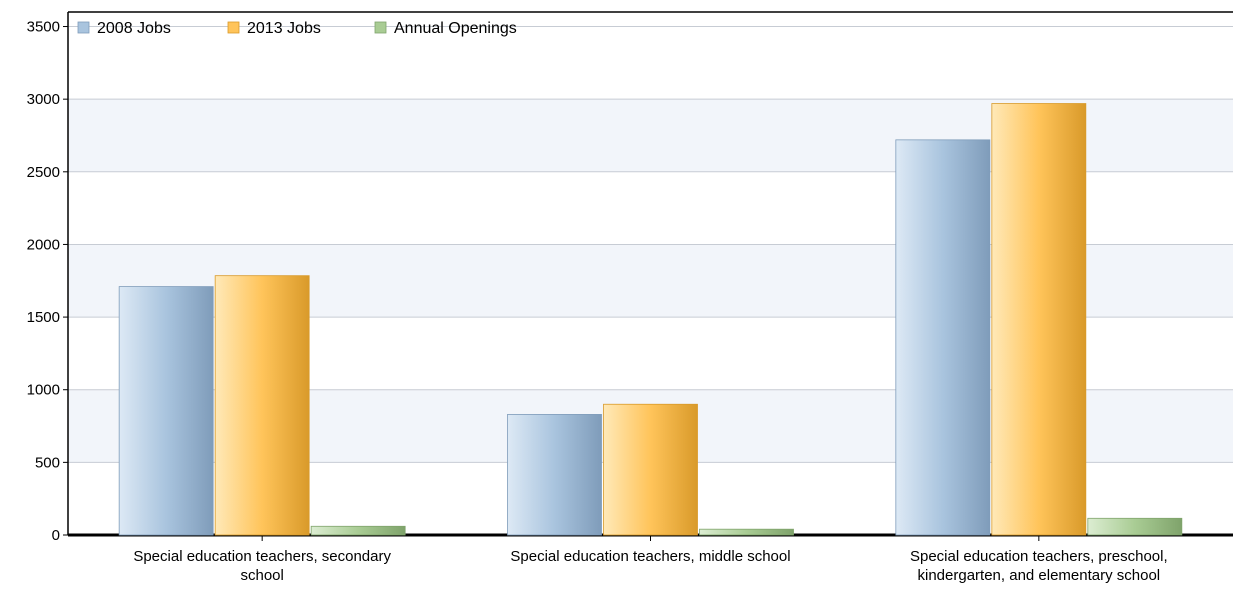 This screenshot has width=1233, height=593. I want to click on y-tick-label: 0, so click(56, 535).